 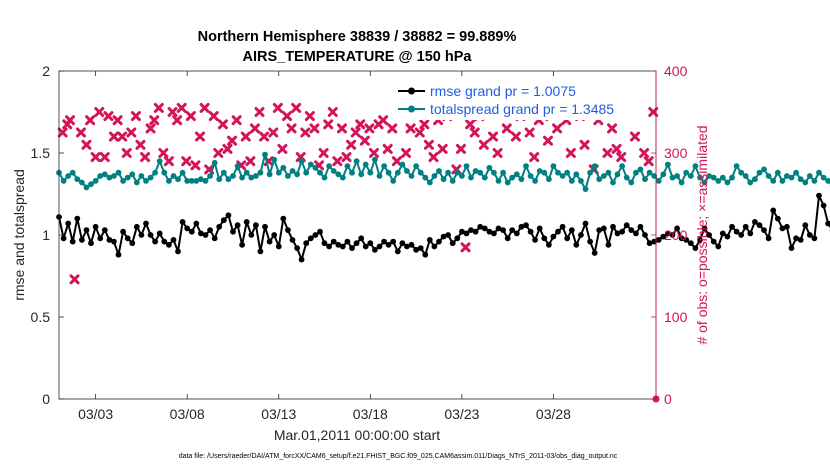 What do you see at coordinates (444, 227) in the screenshot?
I see `rmse-line` at bounding box center [444, 227].